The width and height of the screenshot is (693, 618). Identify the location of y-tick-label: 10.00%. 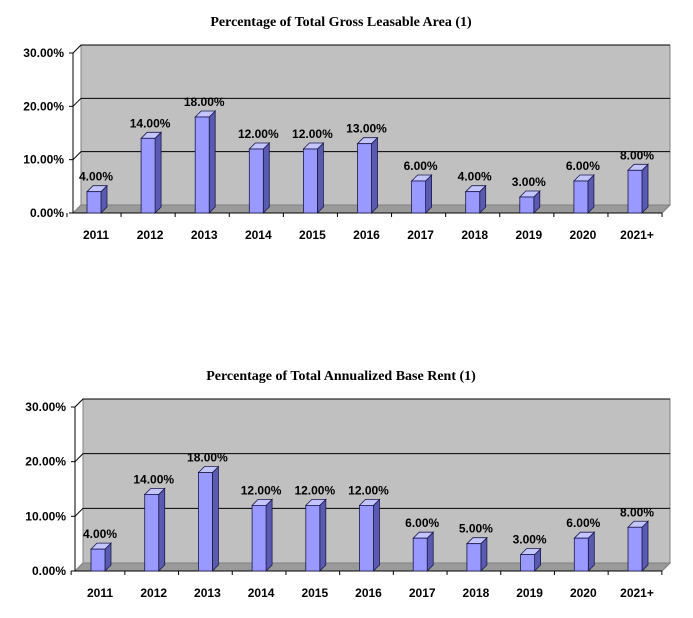
(45, 516).